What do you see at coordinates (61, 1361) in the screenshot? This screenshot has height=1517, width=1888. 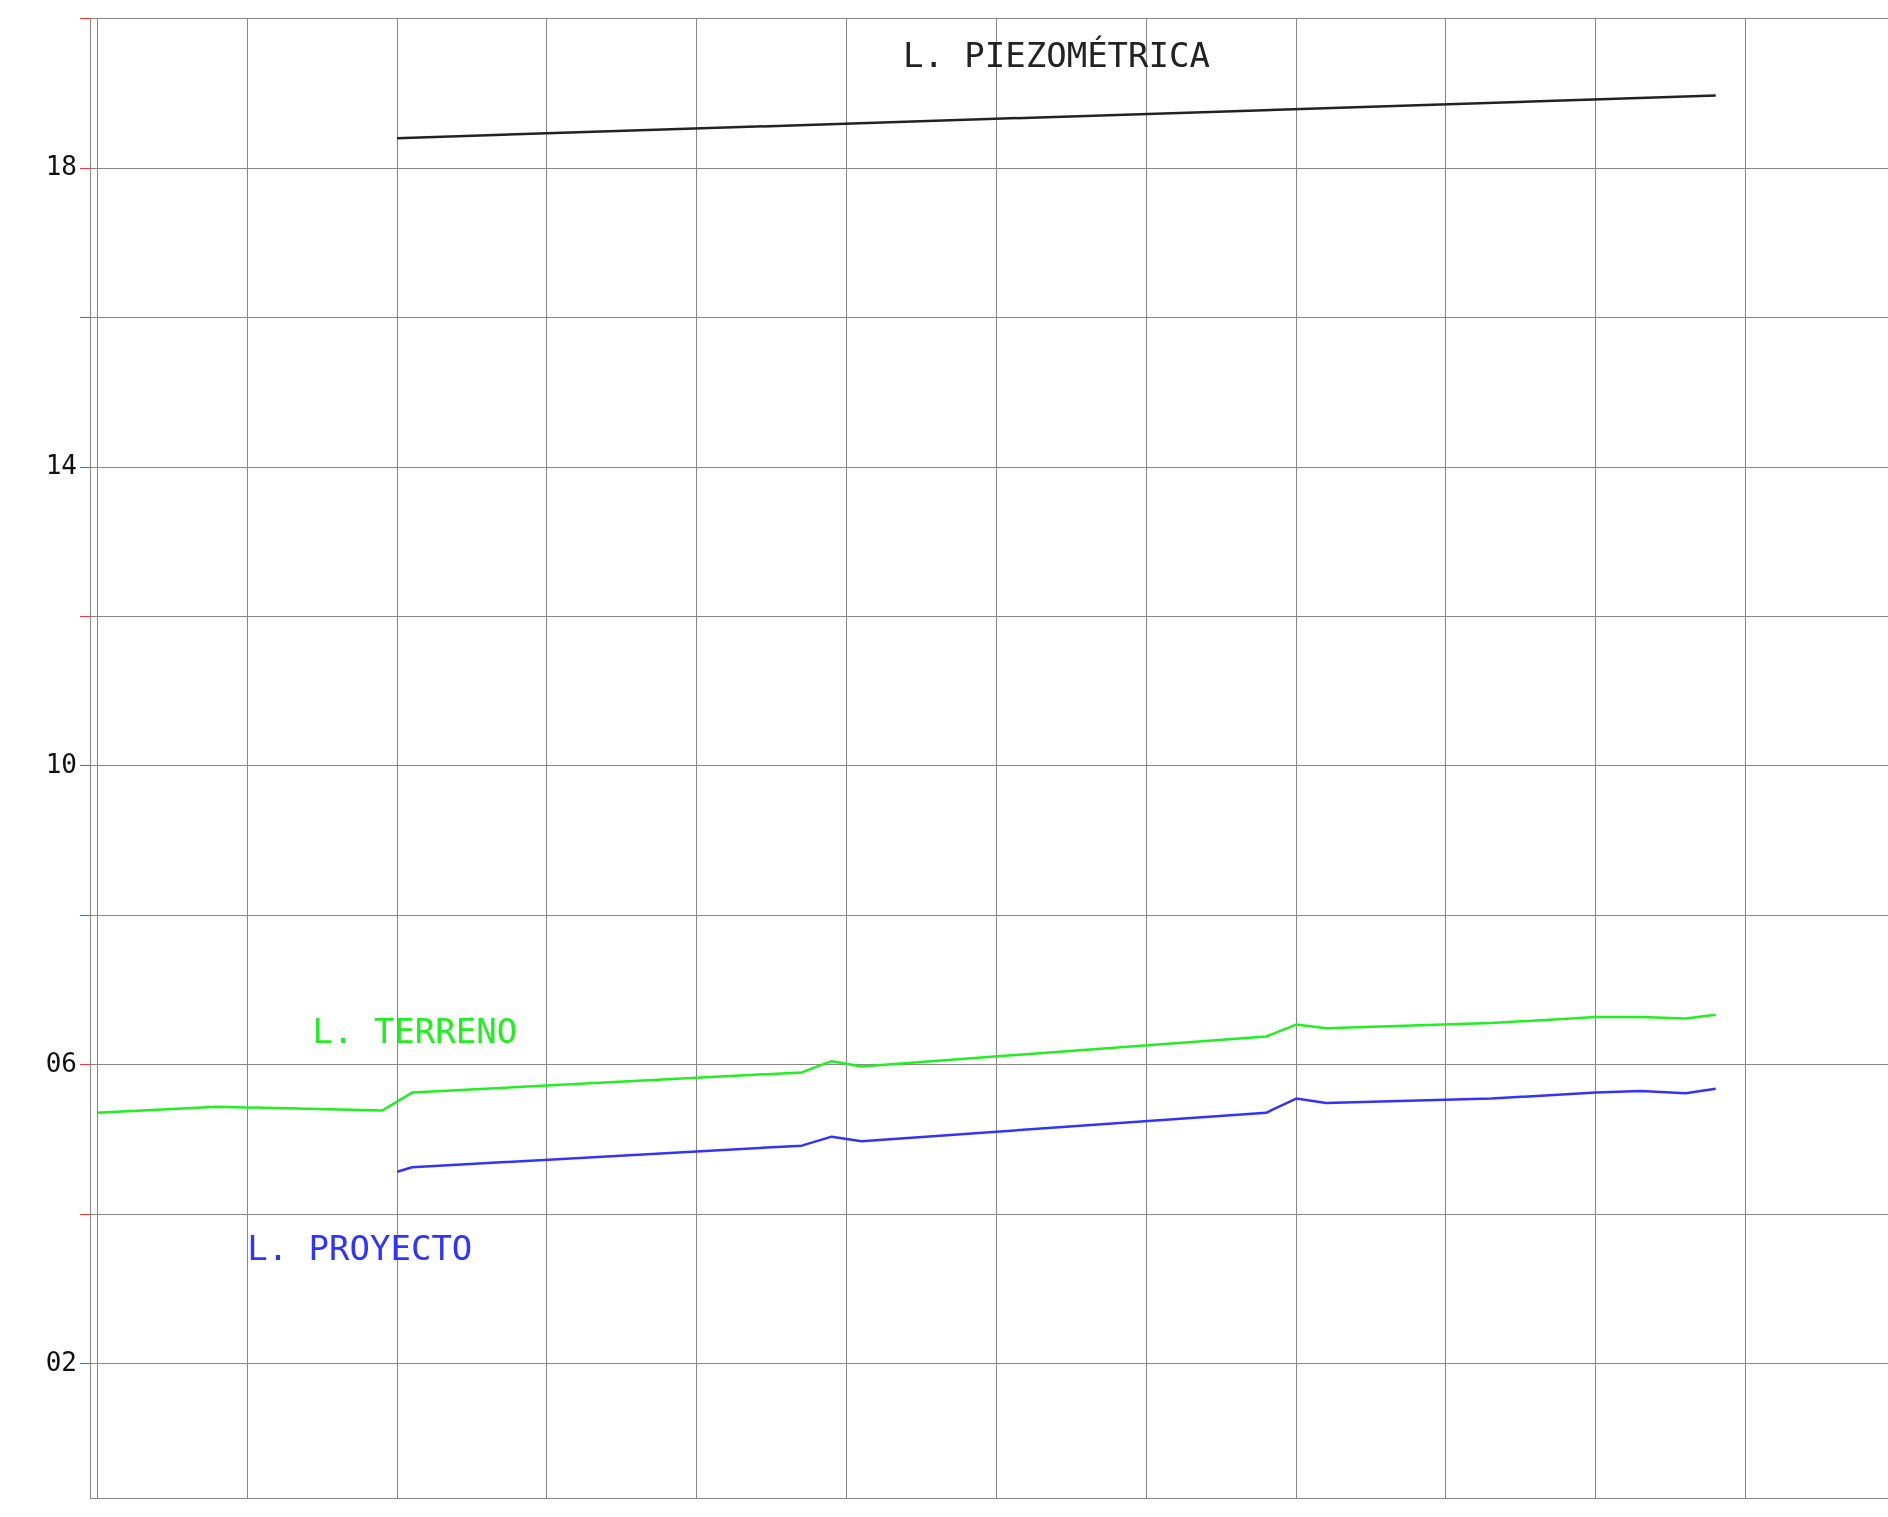 I see `y-tick-label: 02` at bounding box center [61, 1361].